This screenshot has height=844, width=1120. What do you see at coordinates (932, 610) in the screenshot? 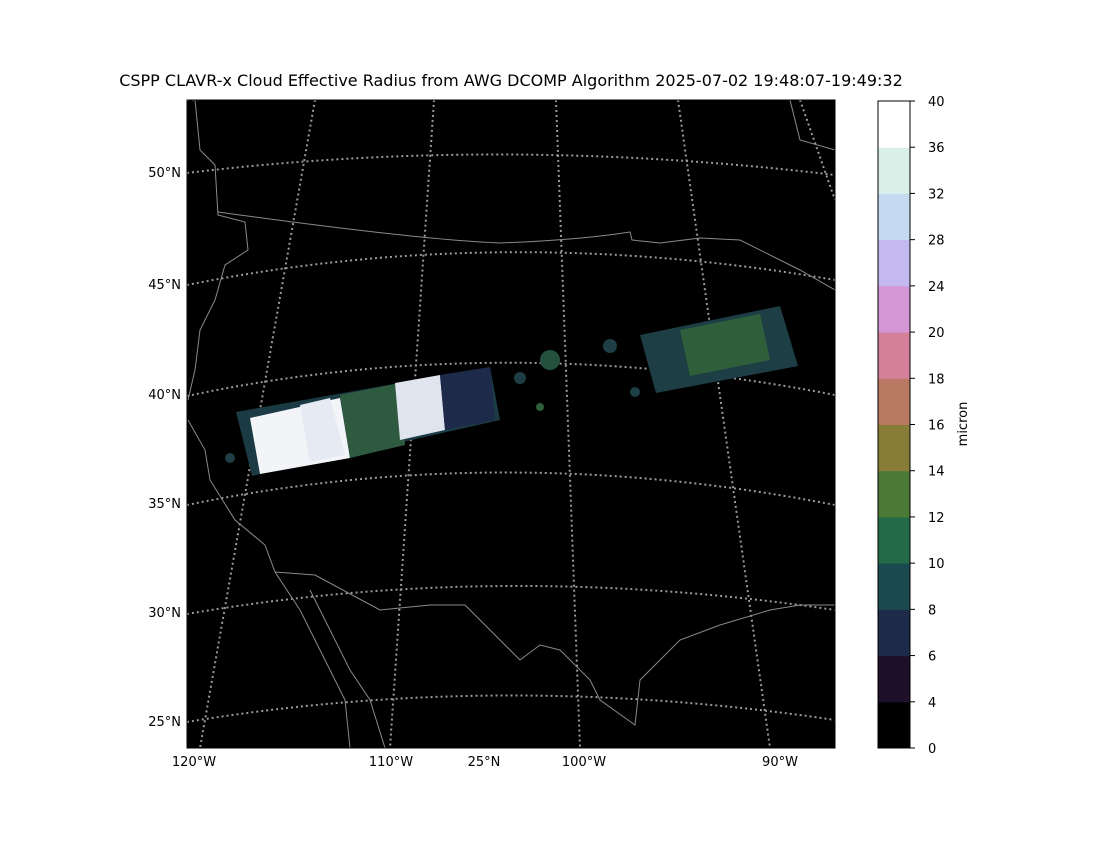
I see `colorbar-tick-label: 8` at bounding box center [932, 610].